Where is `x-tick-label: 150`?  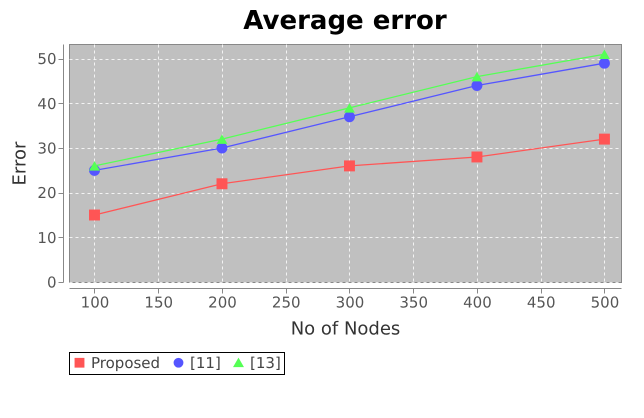
x-tick-label: 150 is located at coordinates (159, 303).